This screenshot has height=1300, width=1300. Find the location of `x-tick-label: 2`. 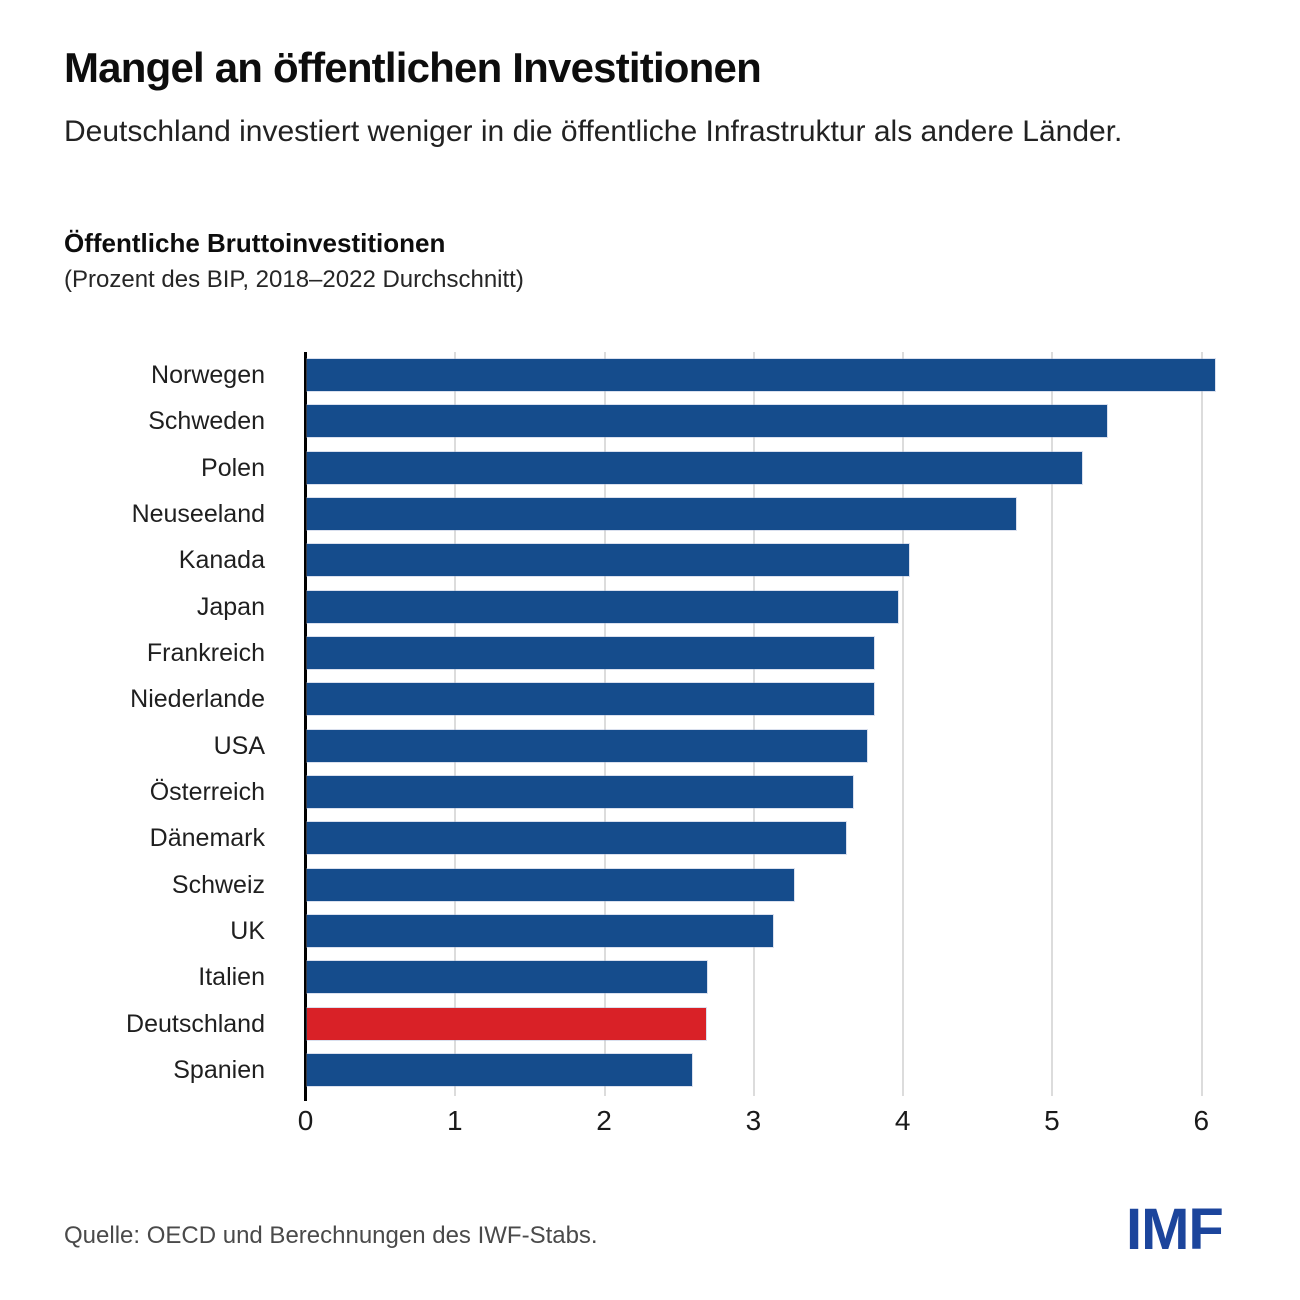

x-tick-label: 2 is located at coordinates (604, 1120).